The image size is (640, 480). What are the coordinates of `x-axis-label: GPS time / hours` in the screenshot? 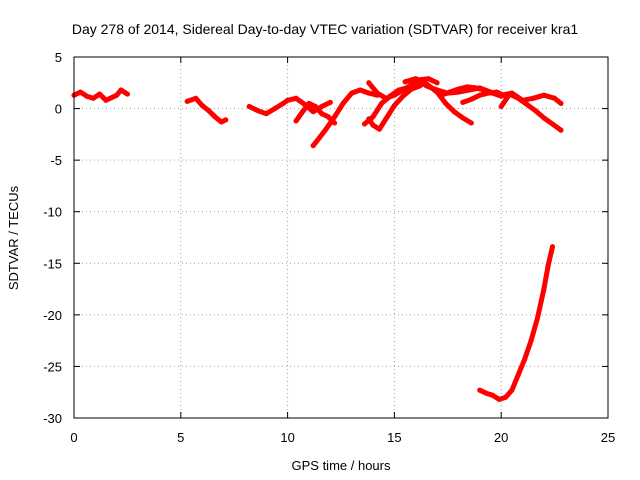 It's located at (341, 465).